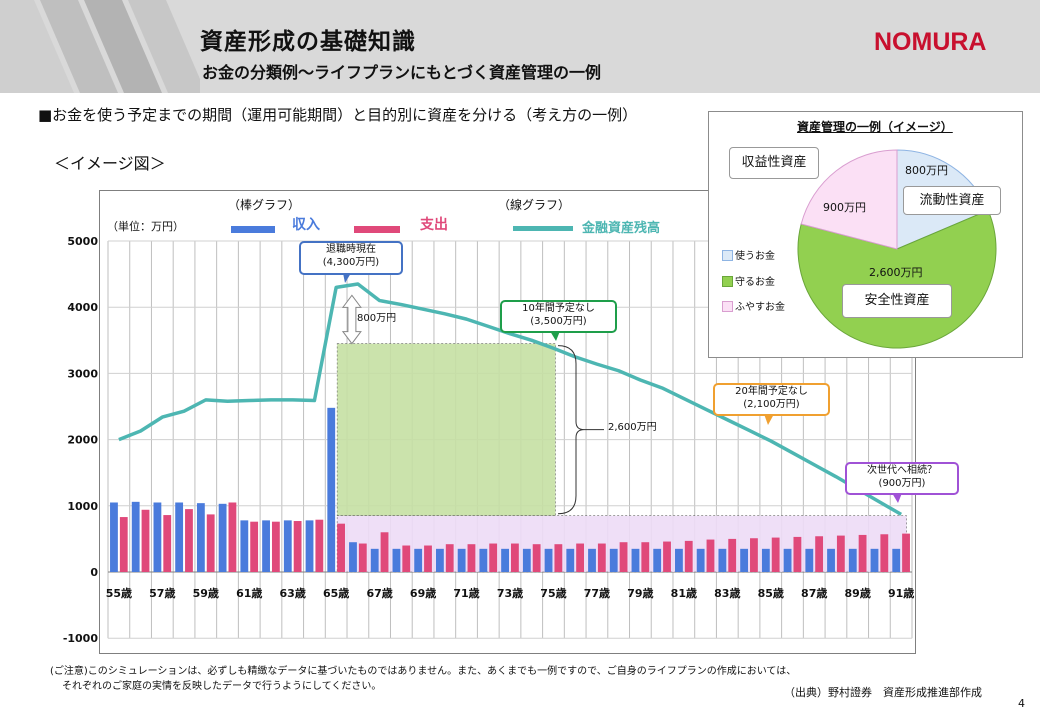 The image size is (1040, 720). What do you see at coordinates (597, 593) in the screenshot?
I see `x-tick-label: 77歳` at bounding box center [597, 593].